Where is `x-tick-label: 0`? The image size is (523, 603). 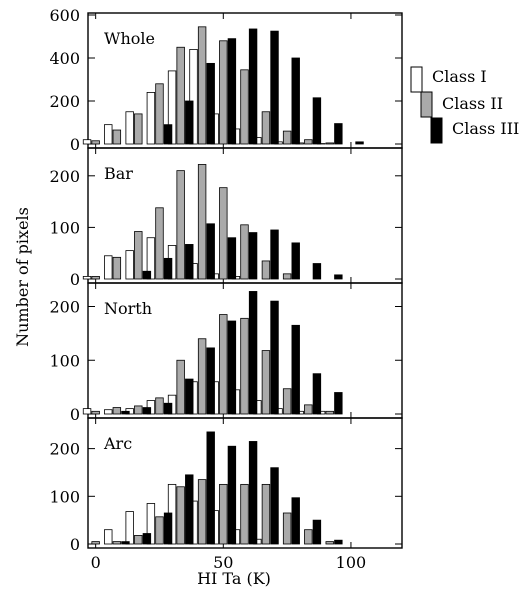 x-tick-label: 0 is located at coordinates (96, 562).